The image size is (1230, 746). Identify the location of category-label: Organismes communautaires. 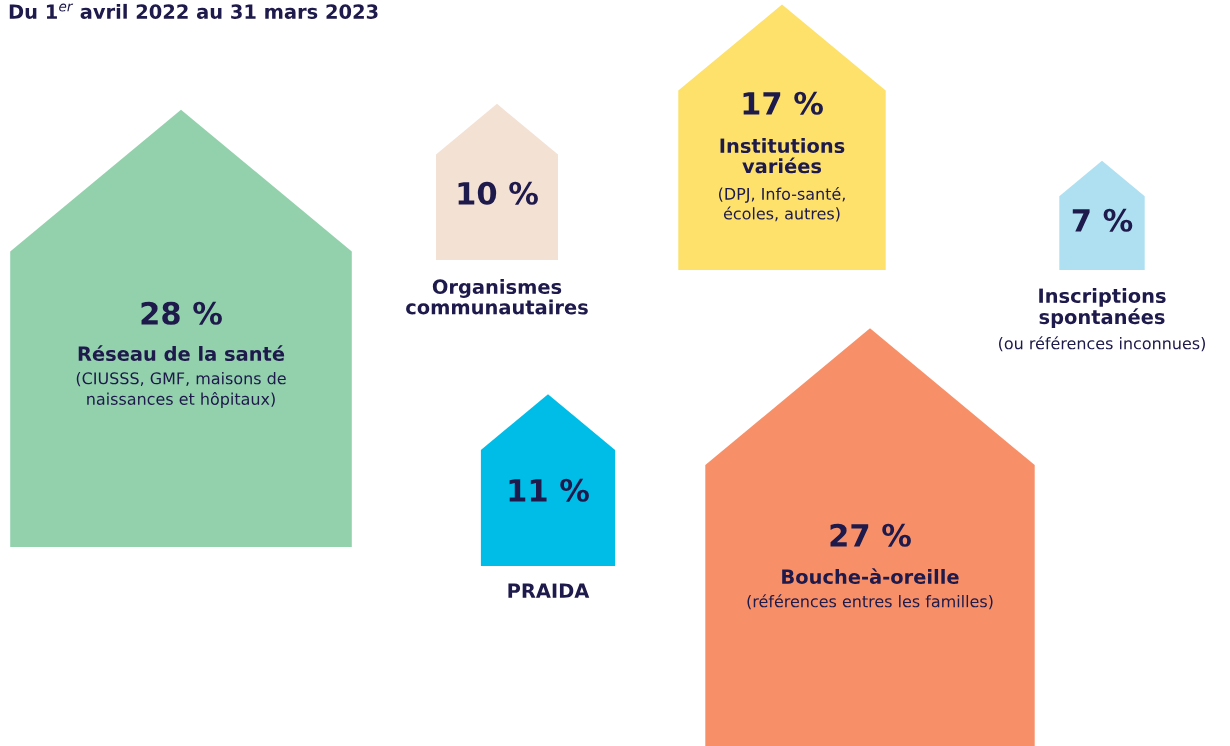
(497, 297).